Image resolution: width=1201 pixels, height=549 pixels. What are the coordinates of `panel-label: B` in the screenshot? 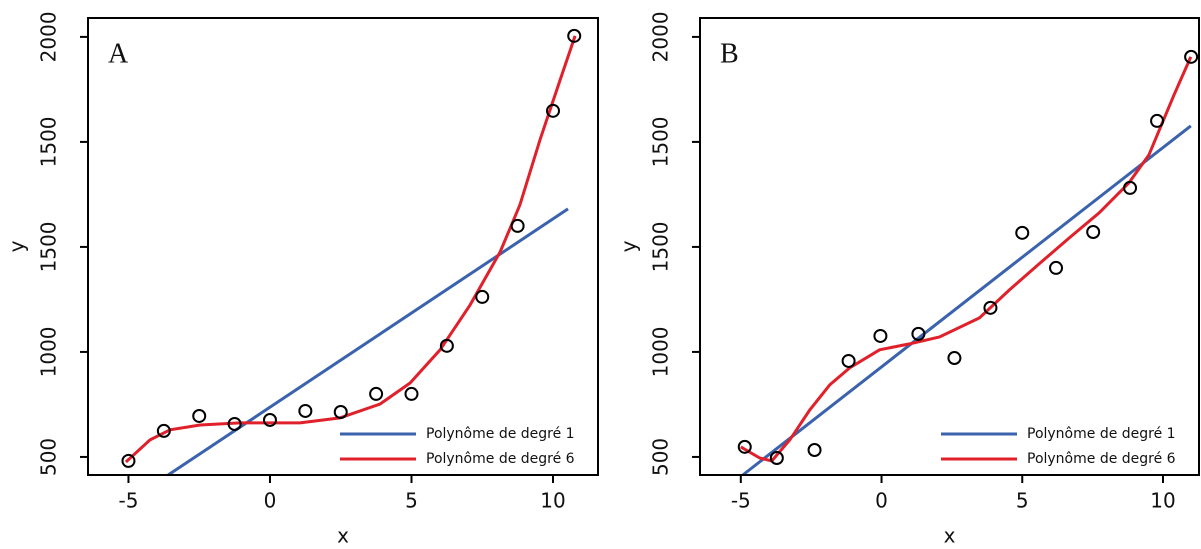 It's located at (729, 53).